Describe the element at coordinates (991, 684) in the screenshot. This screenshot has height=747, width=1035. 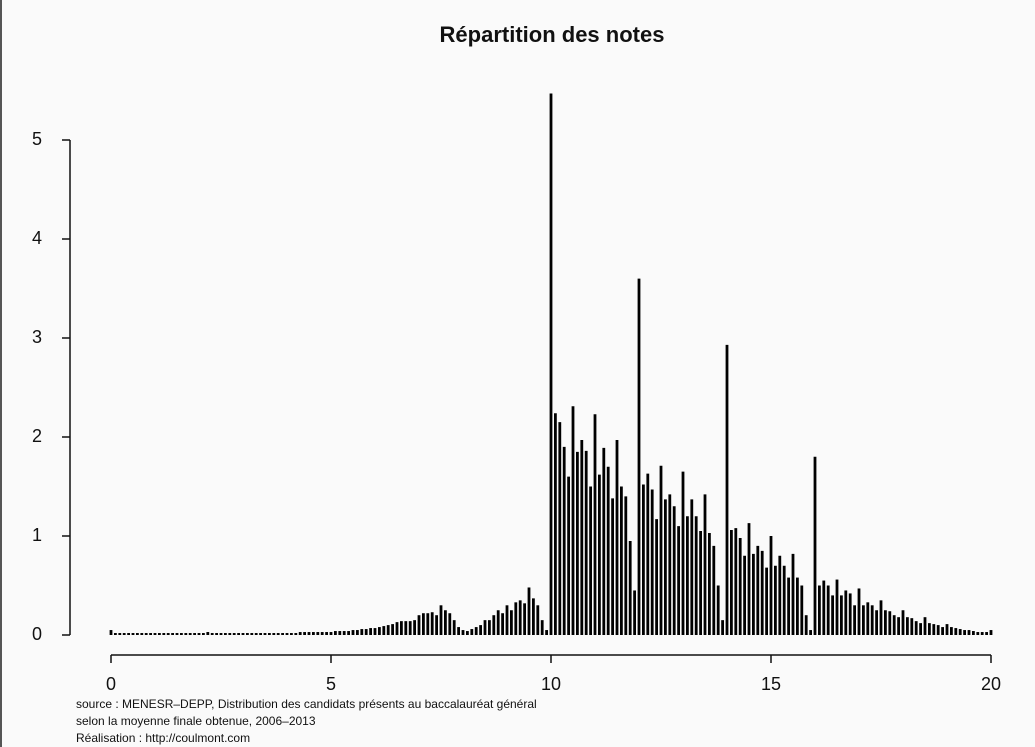
I see `x-tick-label: 20` at that location.